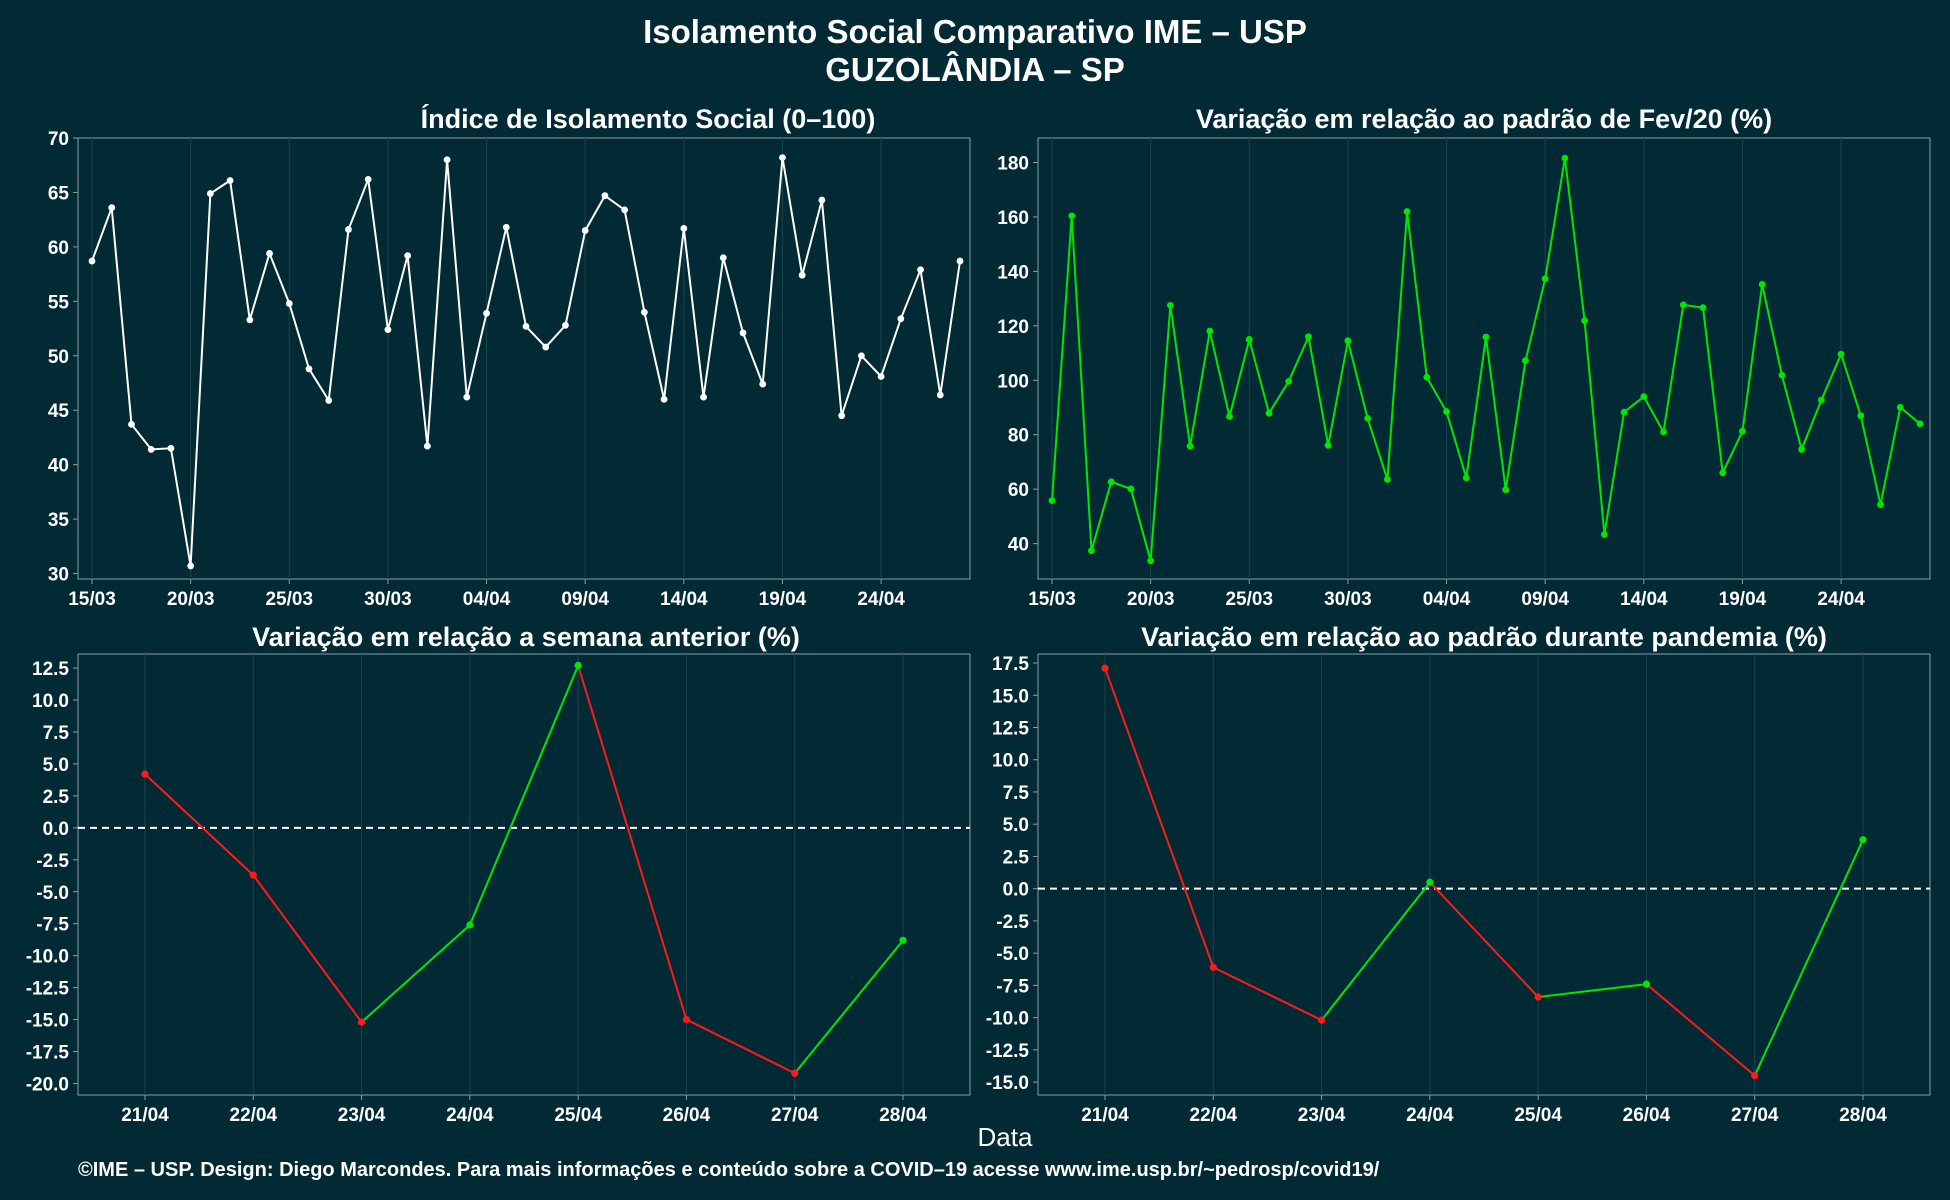 The width and height of the screenshot is (1950, 1200). I want to click on y-tick-label: 40, so click(58, 466).